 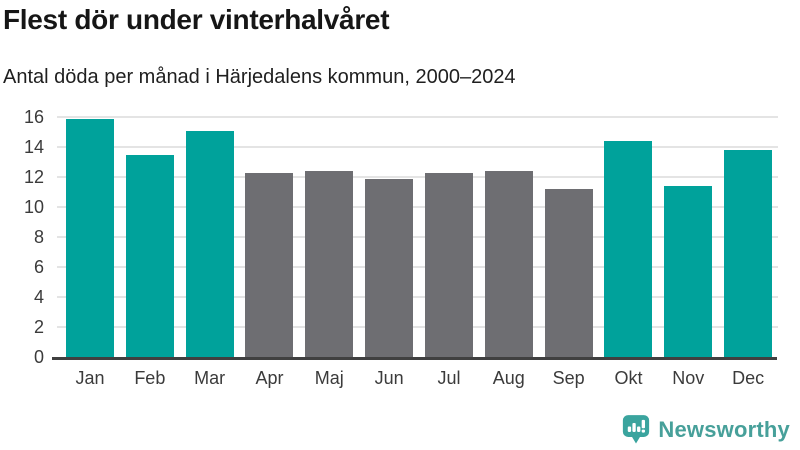 I want to click on x-axis-label-feb: Feb, so click(x=150, y=378).